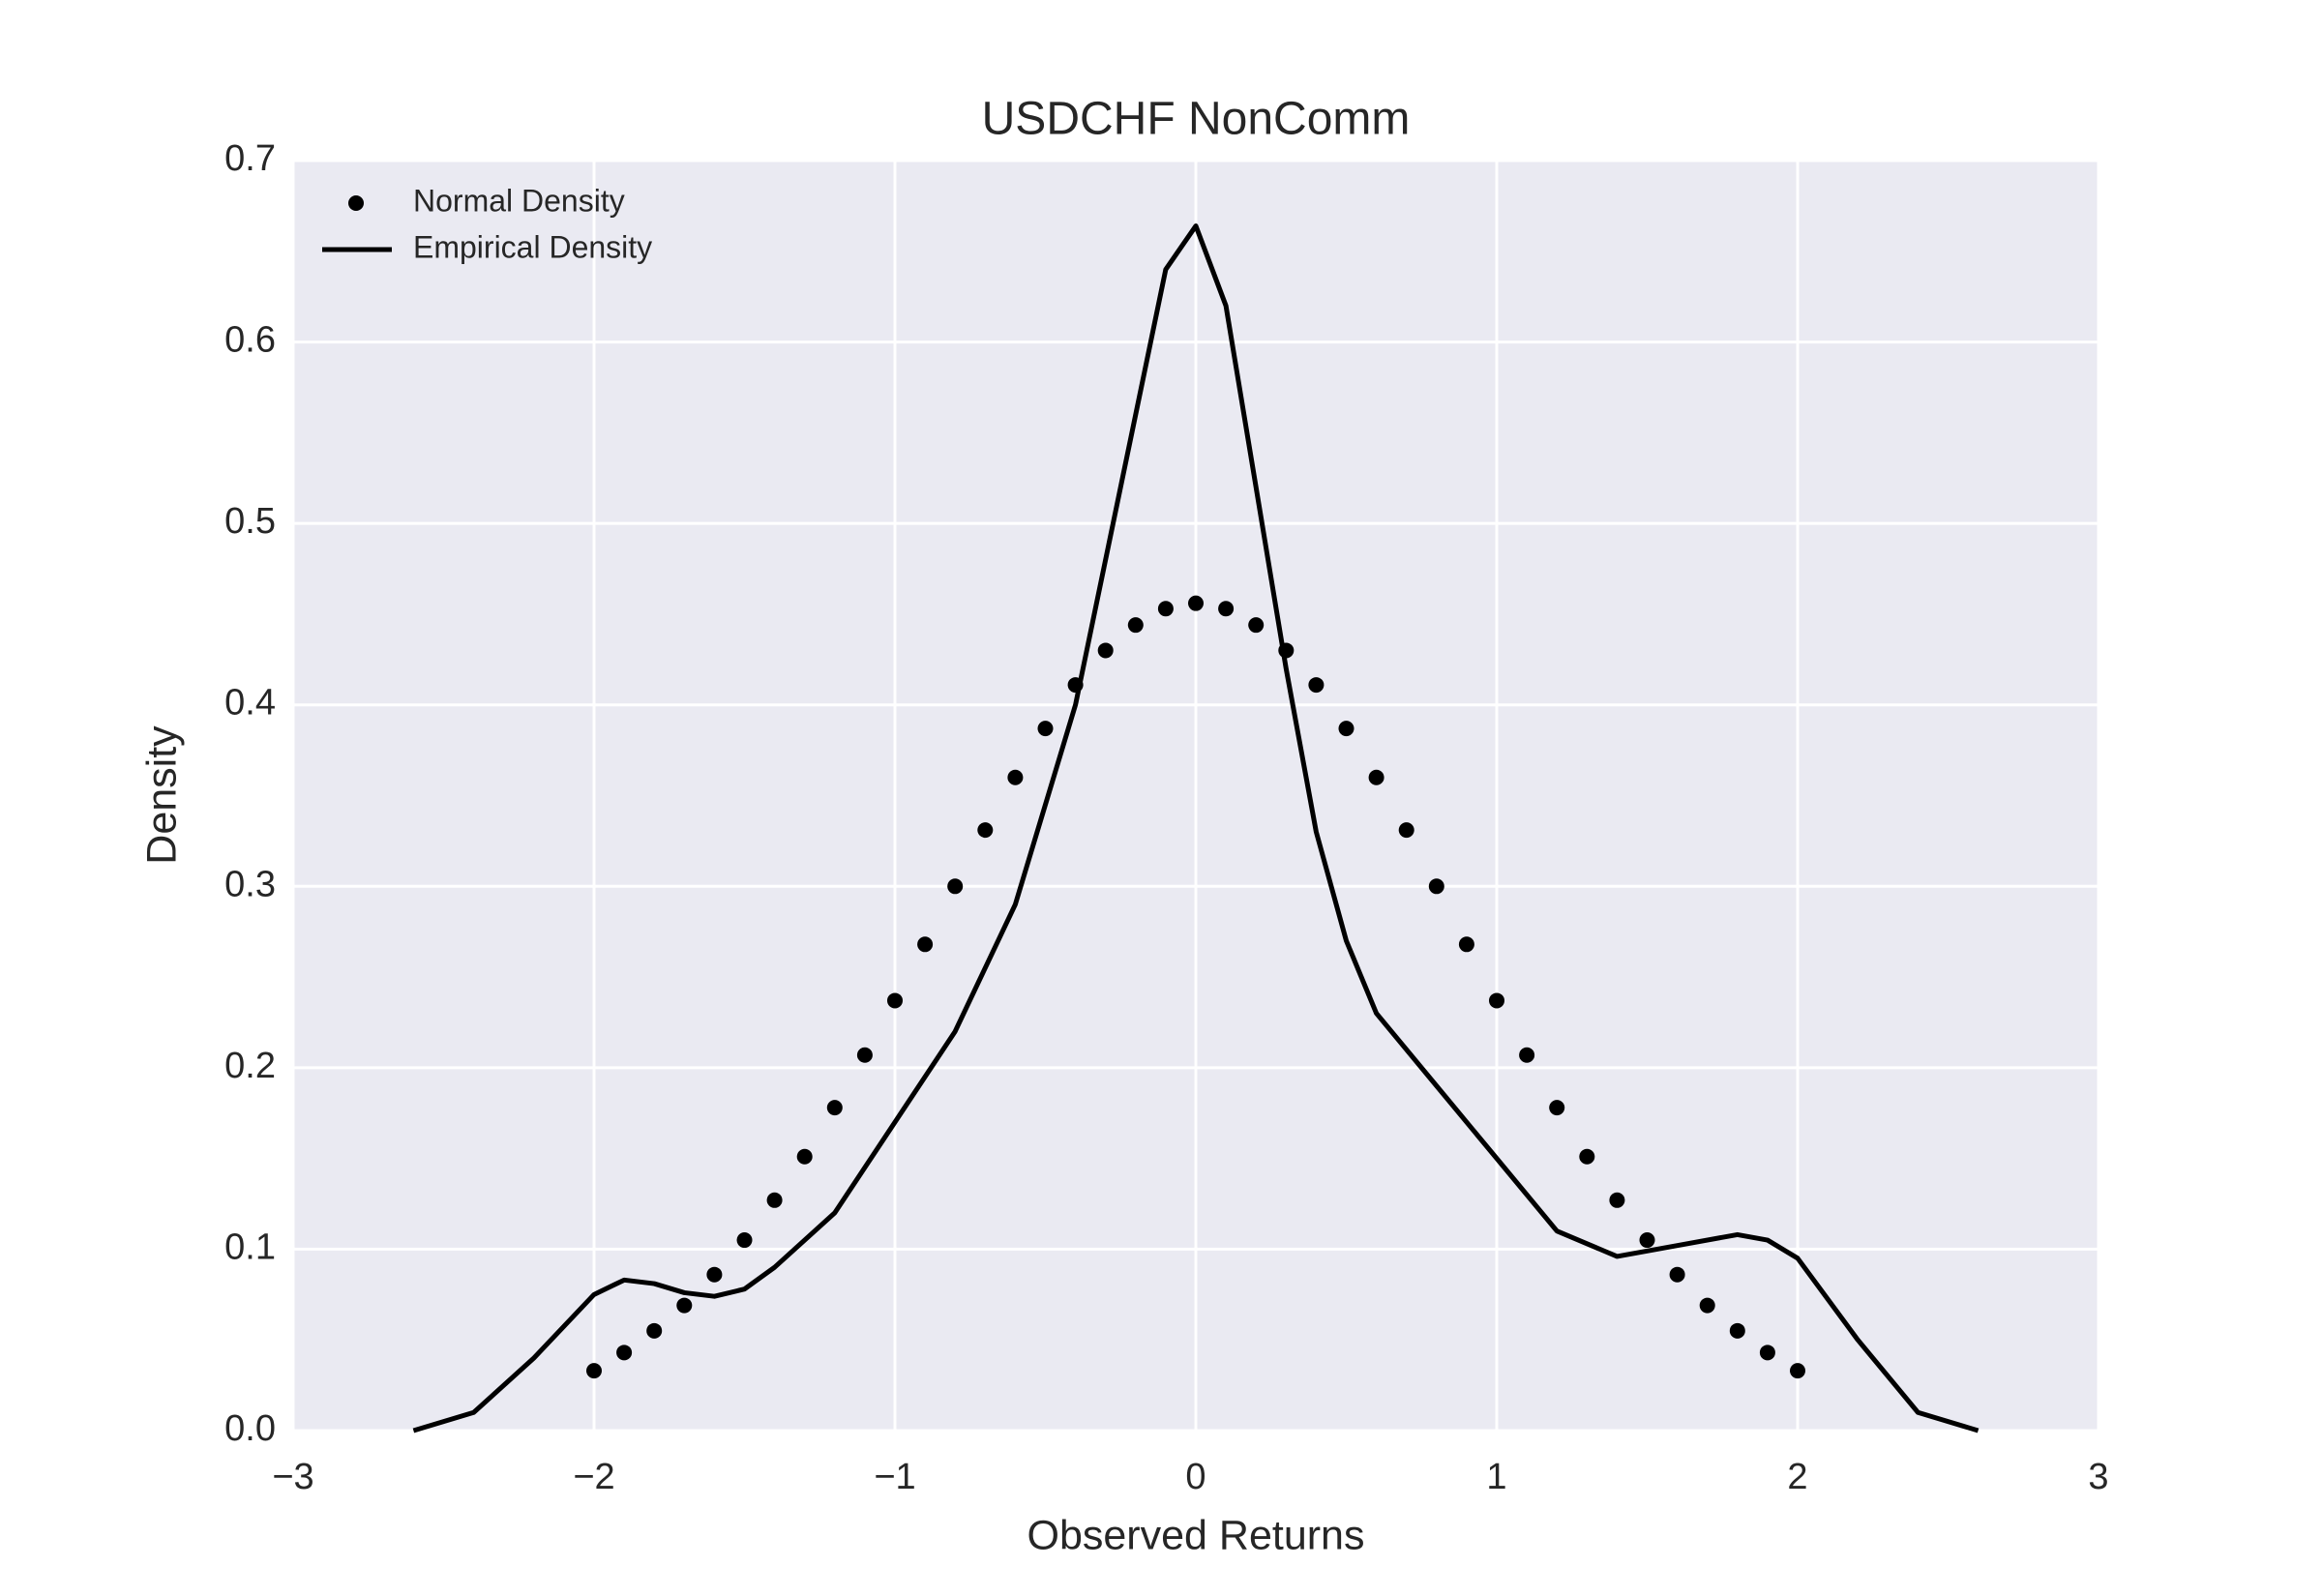 This screenshot has width=2322, height=1596. What do you see at coordinates (356, 203) in the screenshot?
I see `legend-marker` at bounding box center [356, 203].